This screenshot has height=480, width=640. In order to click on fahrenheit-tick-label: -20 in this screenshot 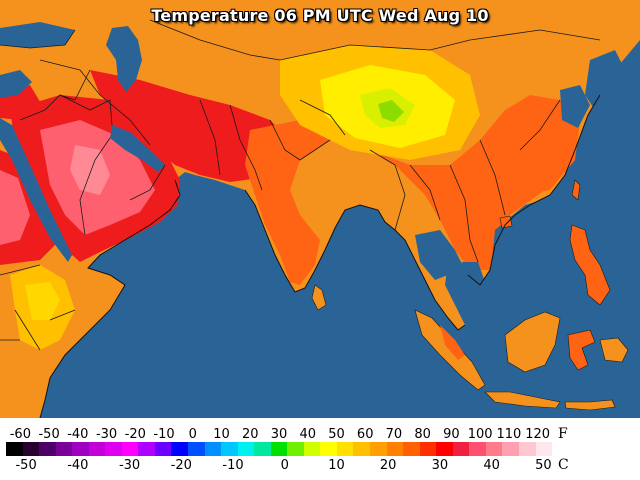, I will do `click(135, 434)`.